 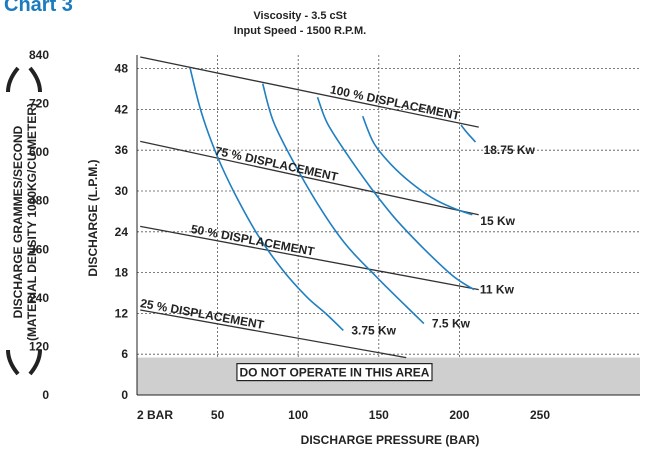 I want to click on displacement-label-2: 75 % DISPLACEMENT, so click(x=277, y=164).